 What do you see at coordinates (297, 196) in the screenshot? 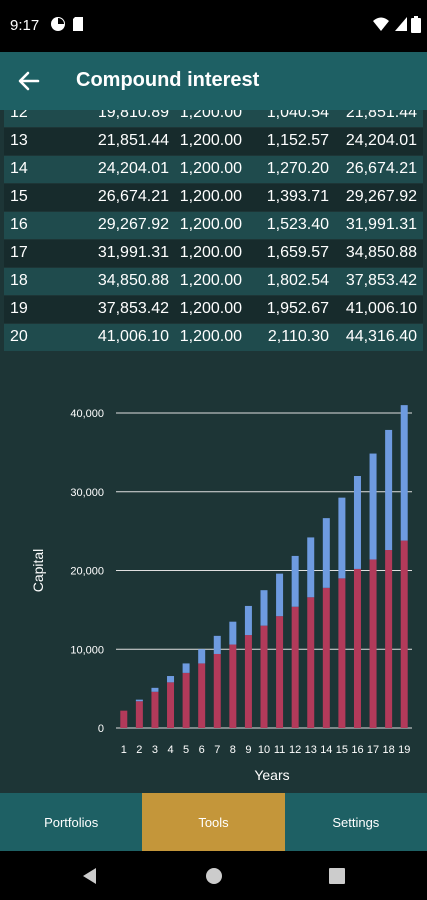
I see `table-cell: 1,393.71` at bounding box center [297, 196].